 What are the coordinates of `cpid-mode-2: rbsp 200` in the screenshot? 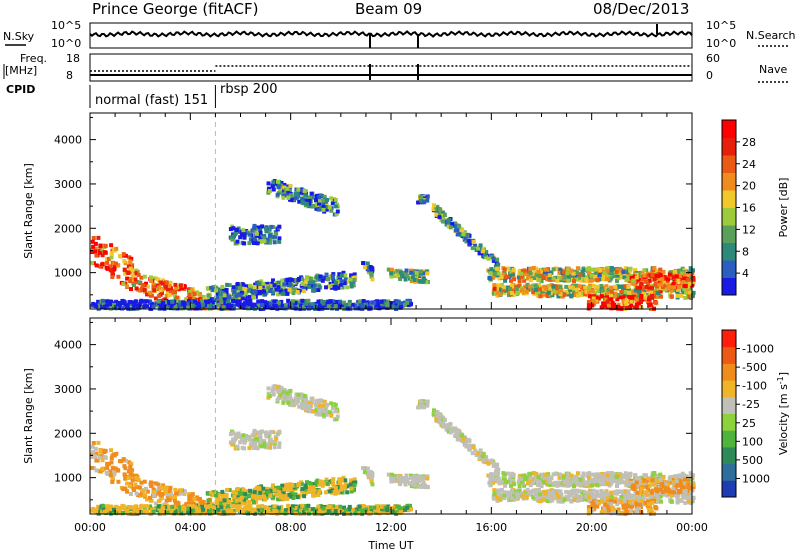 It's located at (249, 89).